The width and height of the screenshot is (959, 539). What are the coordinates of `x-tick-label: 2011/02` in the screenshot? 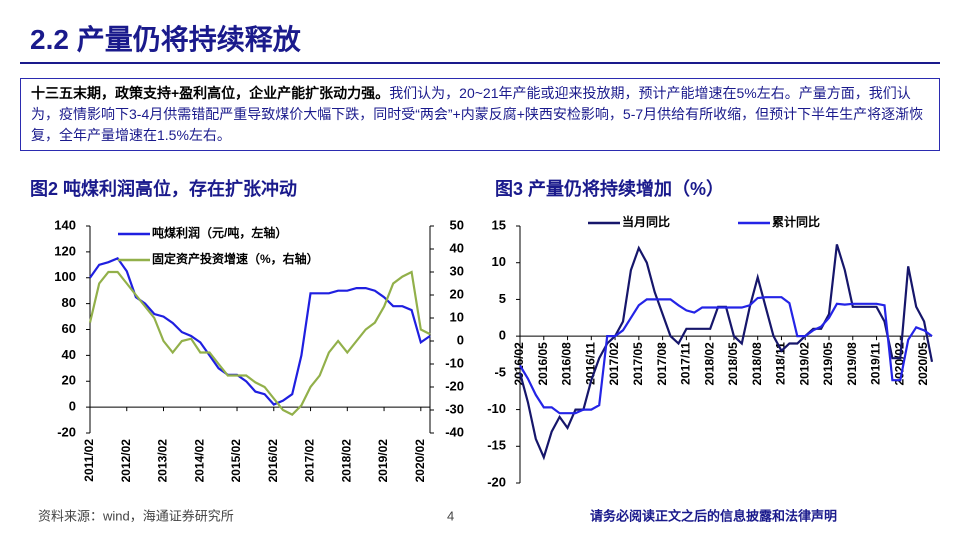 It's located at (89, 460).